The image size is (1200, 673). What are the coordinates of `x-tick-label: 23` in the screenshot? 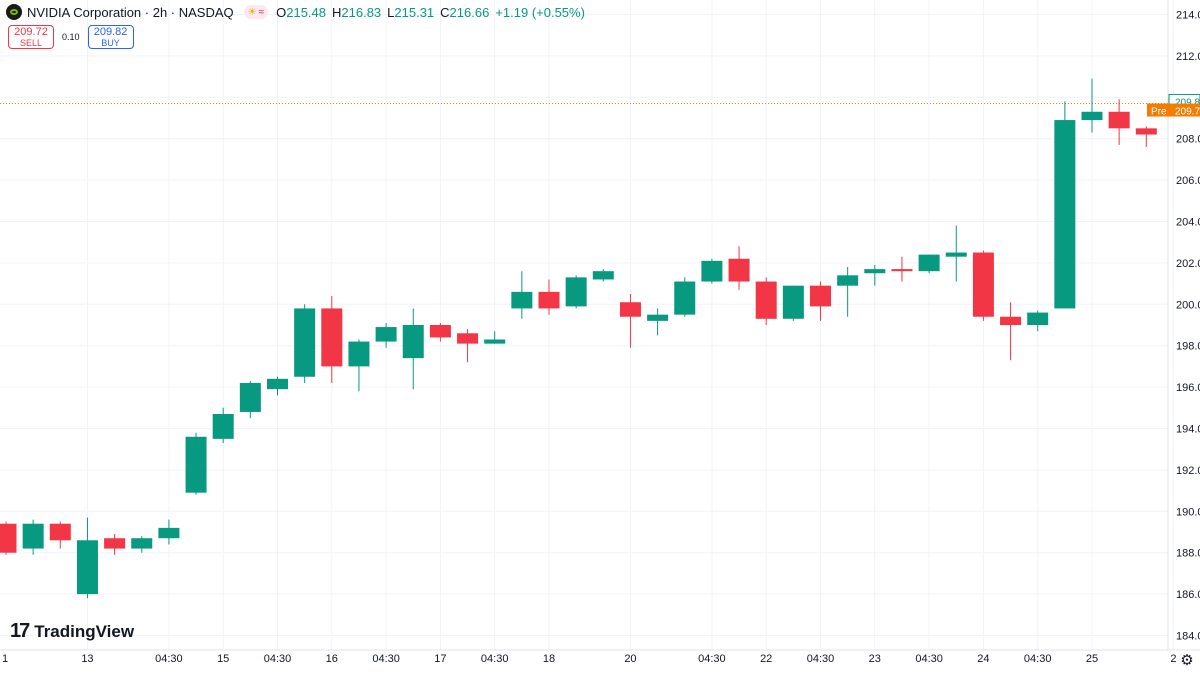 It's located at (875, 659).